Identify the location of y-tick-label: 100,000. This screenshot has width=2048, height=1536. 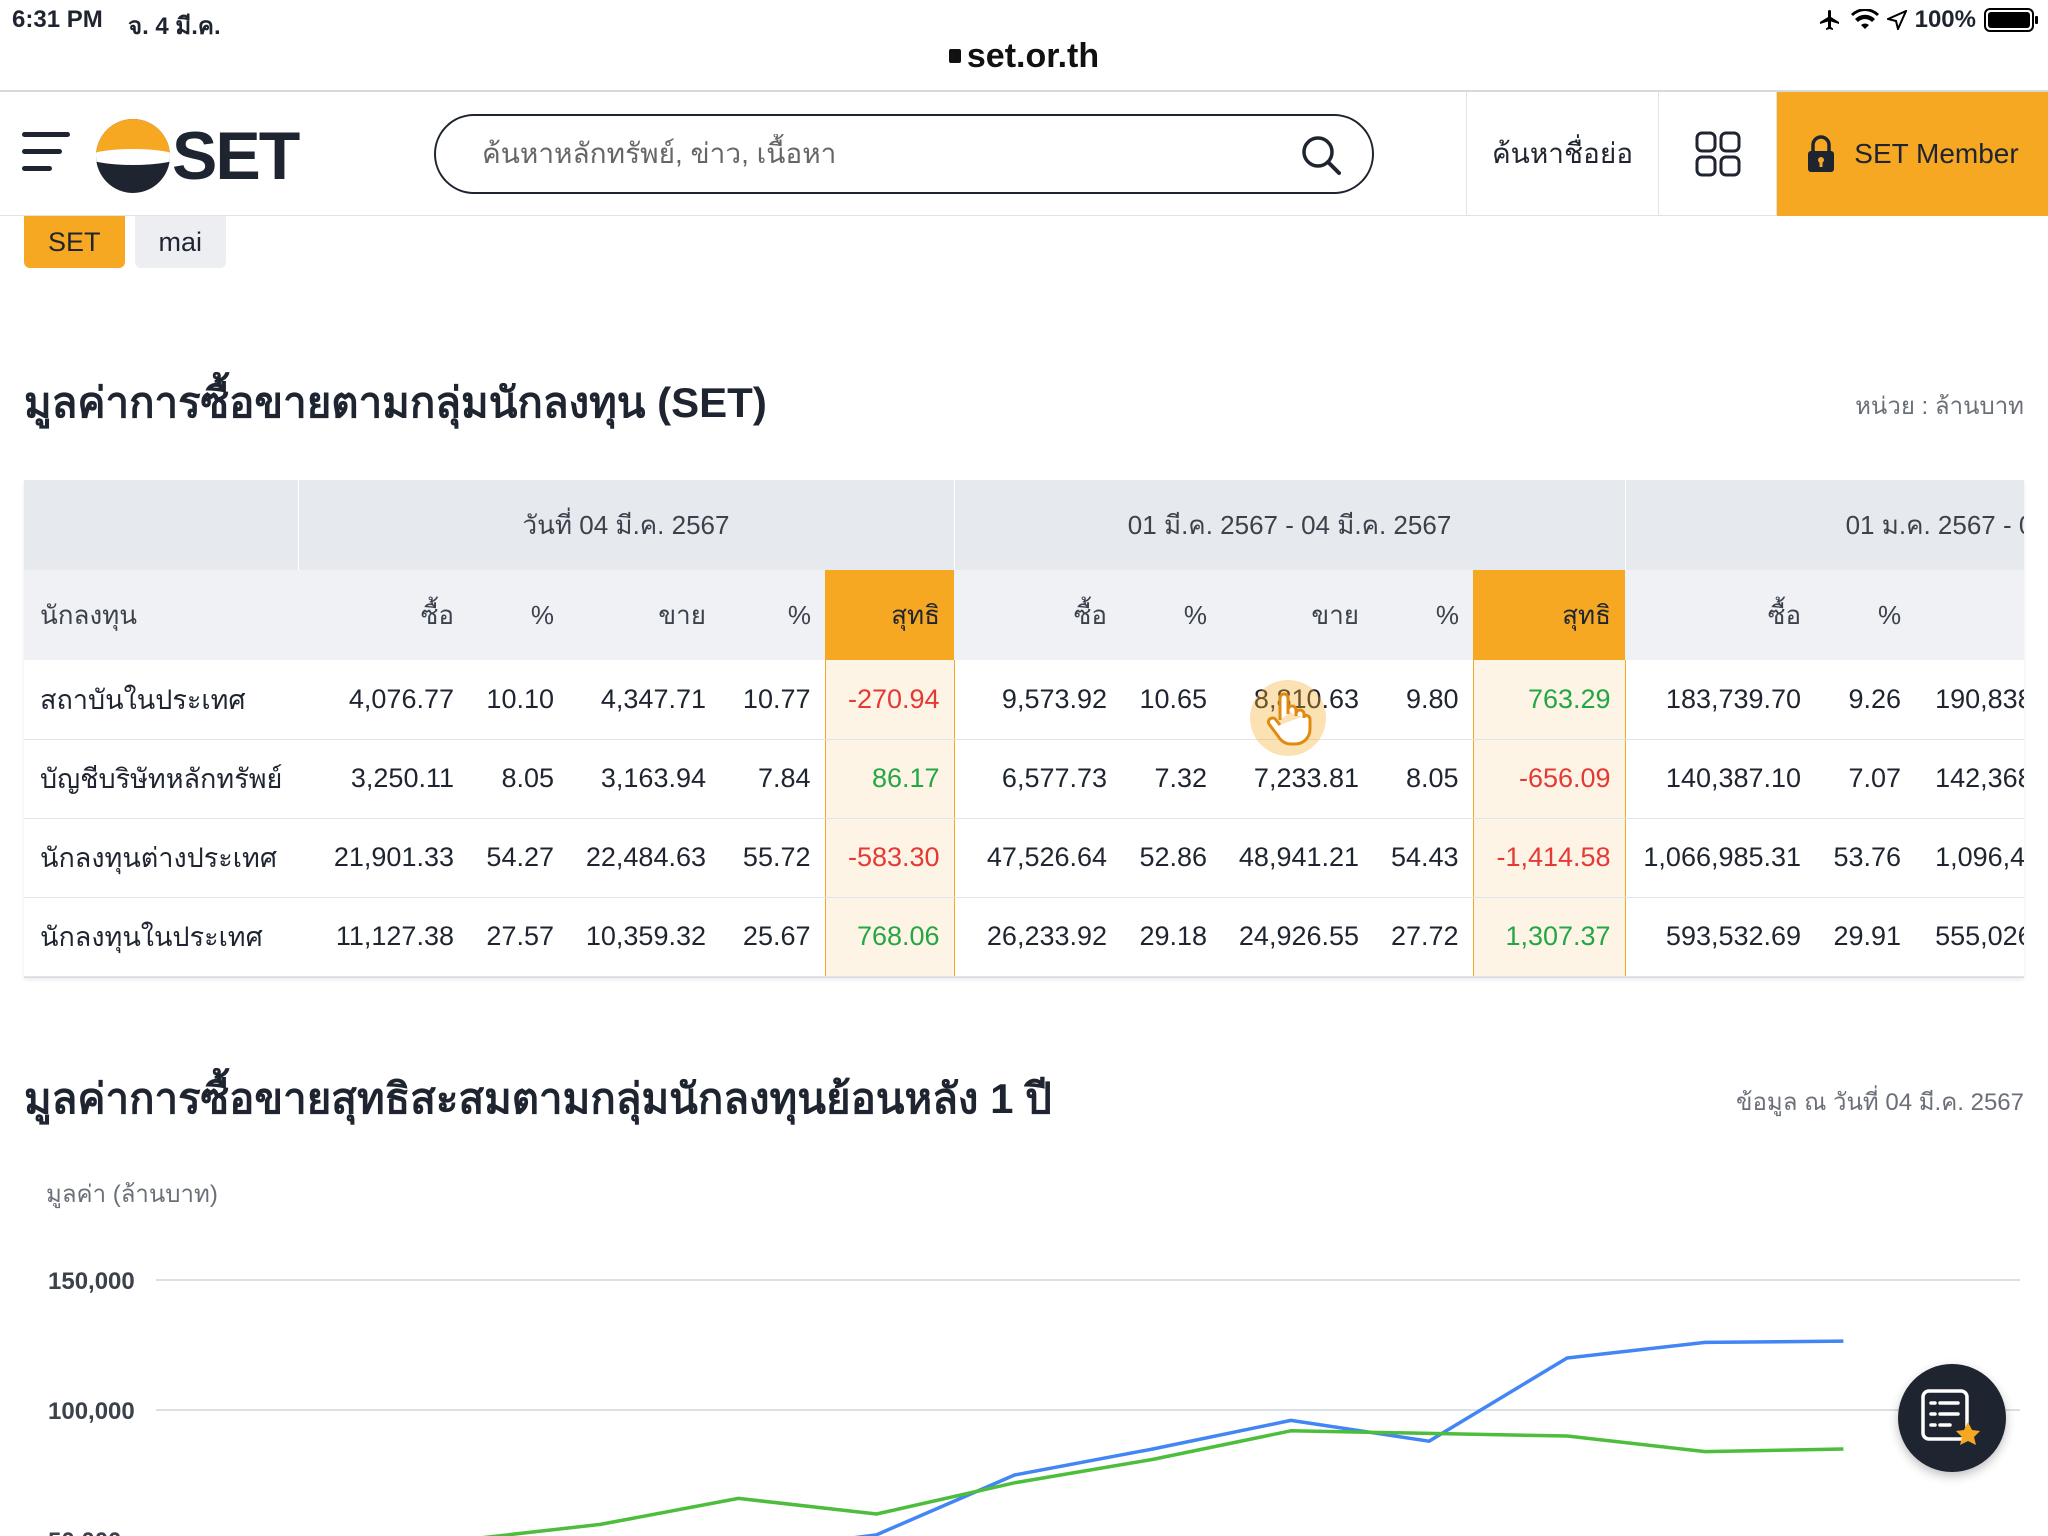
(91, 1411).